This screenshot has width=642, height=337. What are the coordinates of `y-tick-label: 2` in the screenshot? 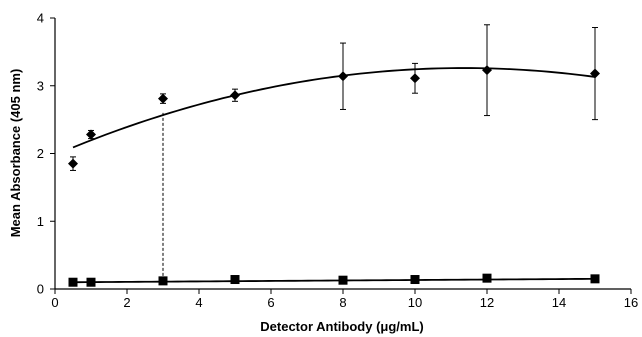 It's located at (40, 153).